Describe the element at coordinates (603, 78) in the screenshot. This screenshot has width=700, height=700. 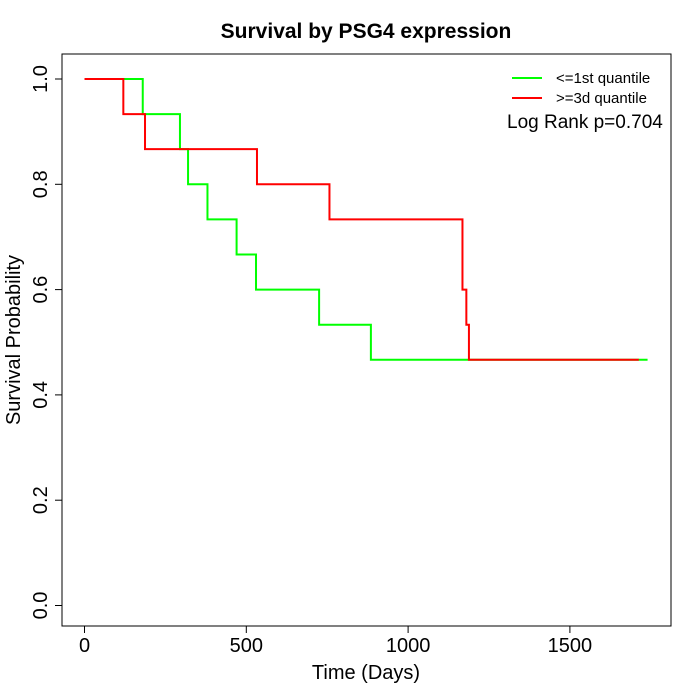
I see `legend-label-low-expression: <=1st quantile` at that location.